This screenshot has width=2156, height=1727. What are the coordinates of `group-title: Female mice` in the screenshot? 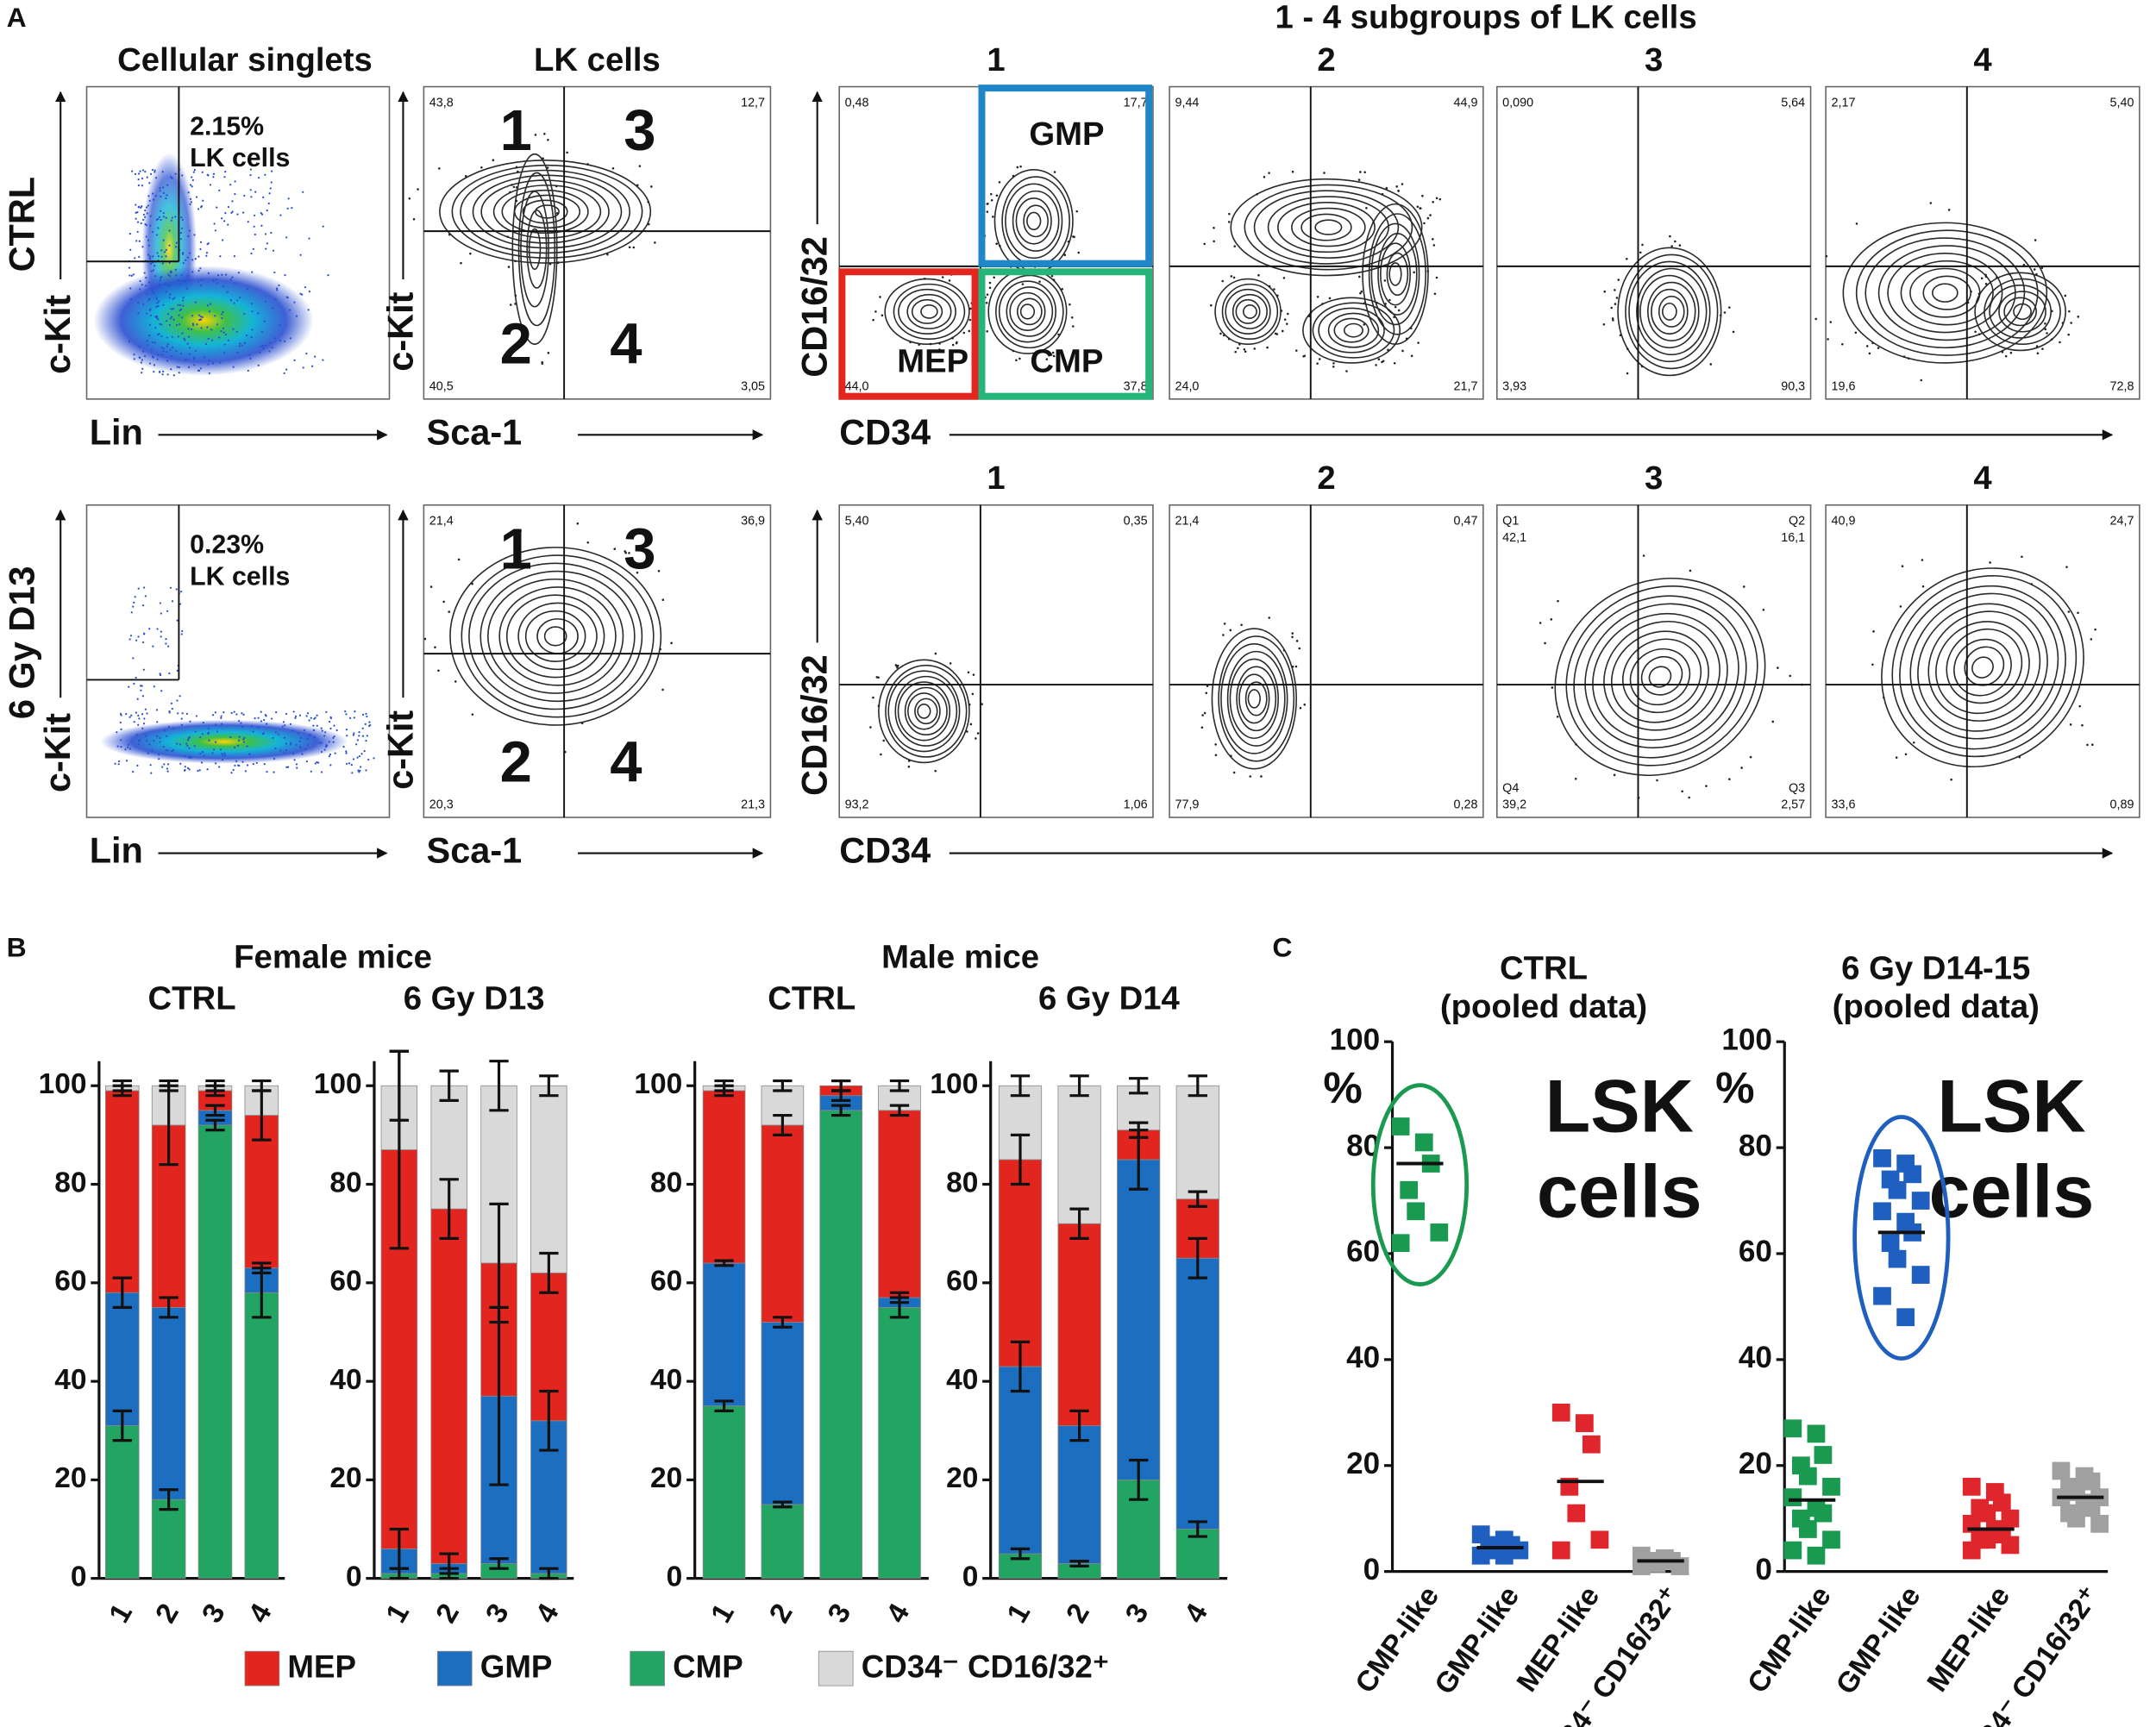 It's located at (333, 957).